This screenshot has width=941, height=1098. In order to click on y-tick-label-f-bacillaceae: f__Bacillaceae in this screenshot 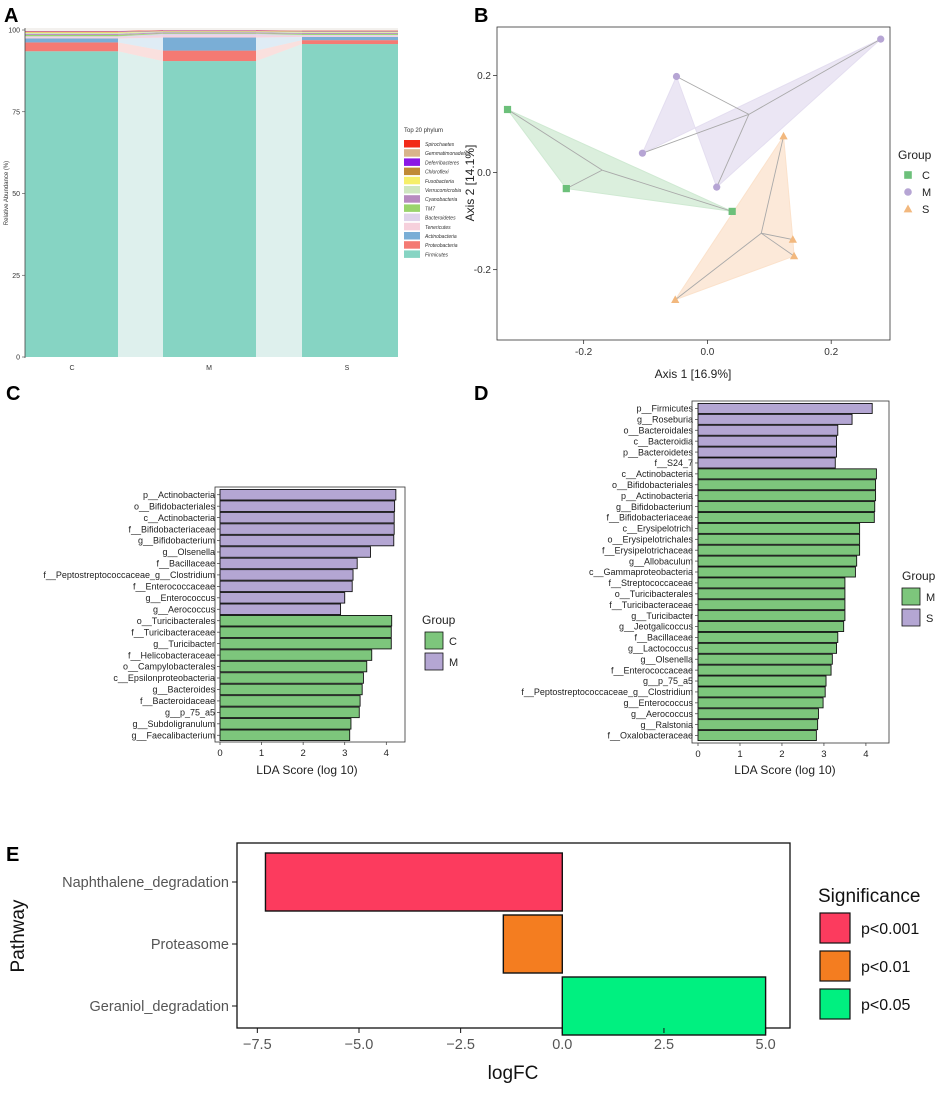, I will do `click(663, 638)`.